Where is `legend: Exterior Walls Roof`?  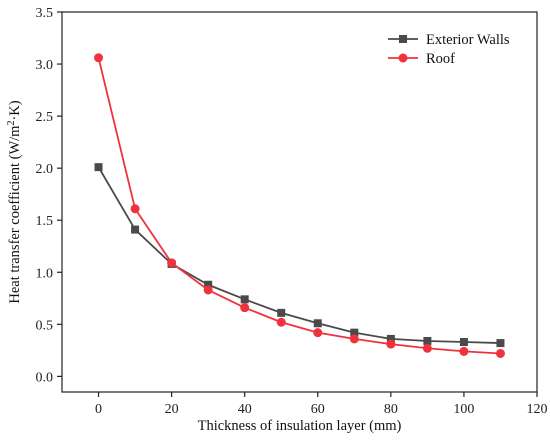 legend: Exterior Walls Roof is located at coordinates (449, 49).